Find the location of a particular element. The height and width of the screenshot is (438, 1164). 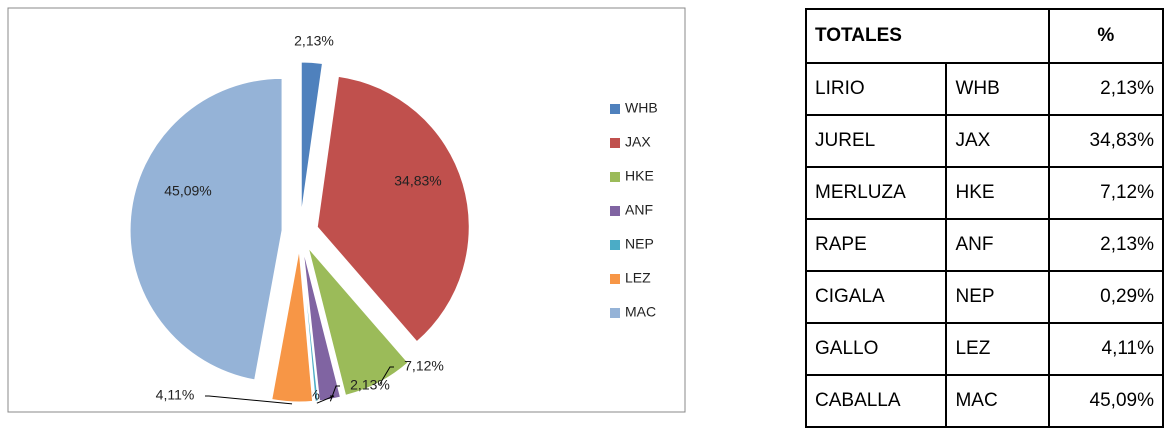

table-cell: JUREL is located at coordinates (876, 141).